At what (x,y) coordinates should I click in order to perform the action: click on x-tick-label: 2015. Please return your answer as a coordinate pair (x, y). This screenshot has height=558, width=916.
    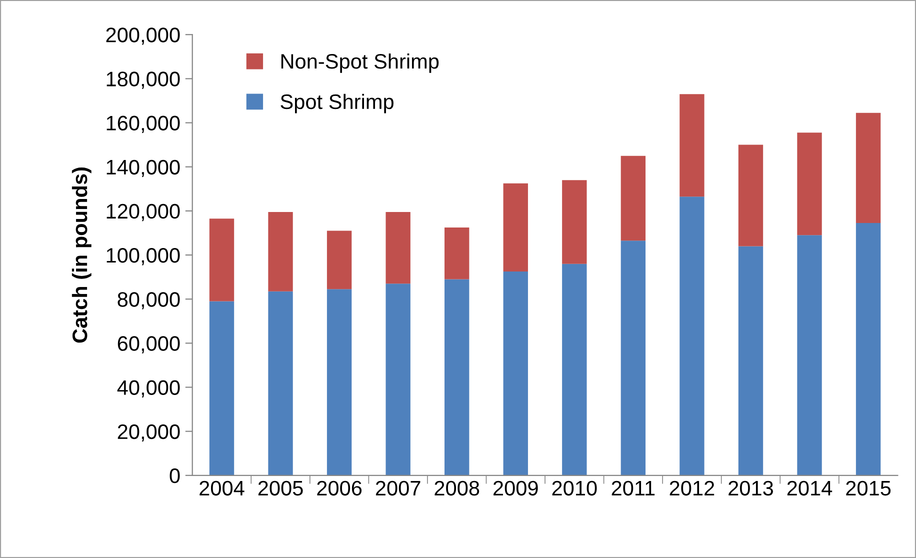
    Looking at the image, I should click on (868, 488).